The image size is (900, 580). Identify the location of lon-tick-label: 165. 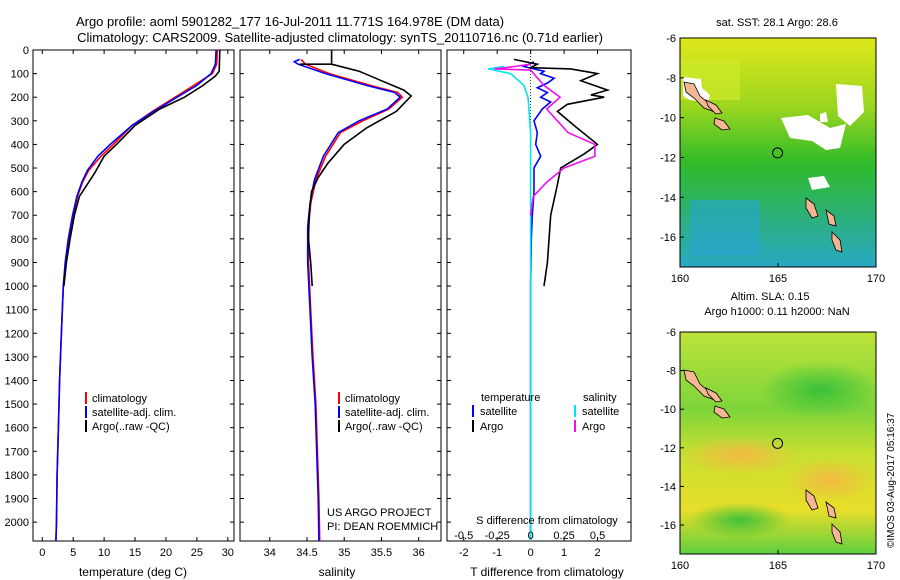
(778, 279).